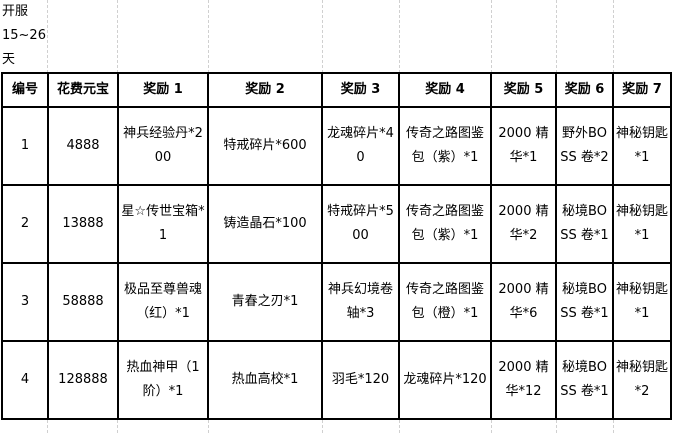  I want to click on table-cell: 传奇之路图鉴包（橙）*1, so click(445, 302).